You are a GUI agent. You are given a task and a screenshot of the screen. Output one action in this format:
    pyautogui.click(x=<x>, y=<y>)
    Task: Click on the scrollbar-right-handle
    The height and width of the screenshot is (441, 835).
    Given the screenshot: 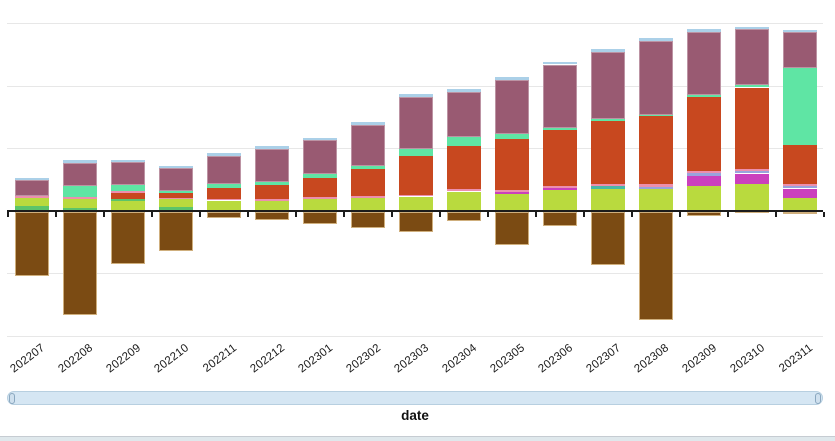 What is the action you would take?
    pyautogui.click(x=818, y=398)
    